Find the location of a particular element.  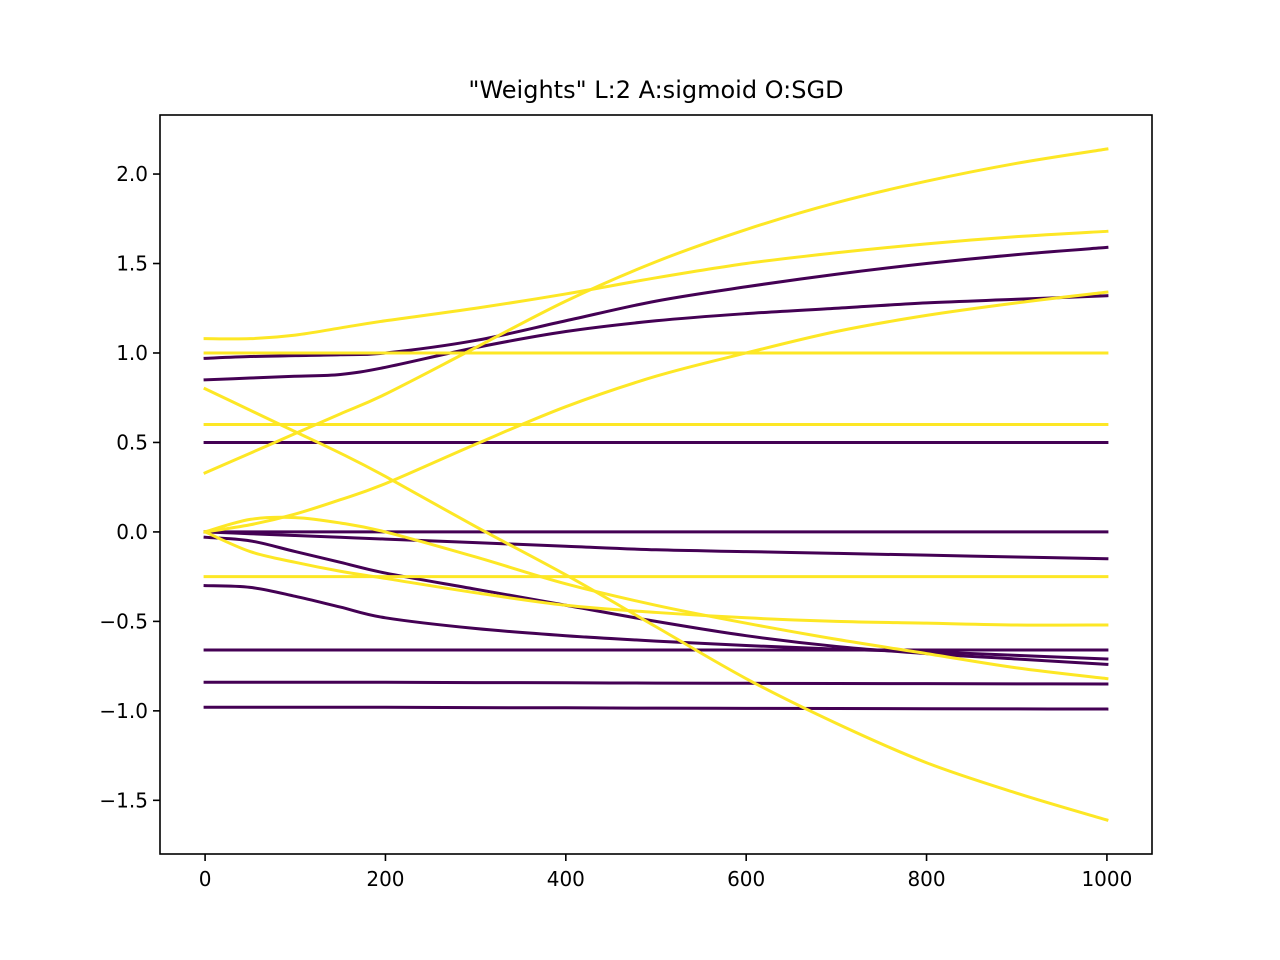

y-tick-label: −1.5 is located at coordinates (123, 800).